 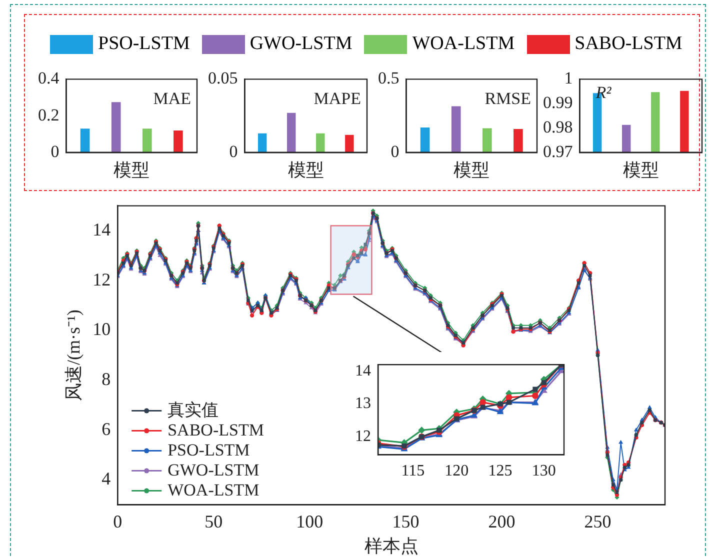 I want to click on y-tick-label: 0.98, so click(x=558, y=126).